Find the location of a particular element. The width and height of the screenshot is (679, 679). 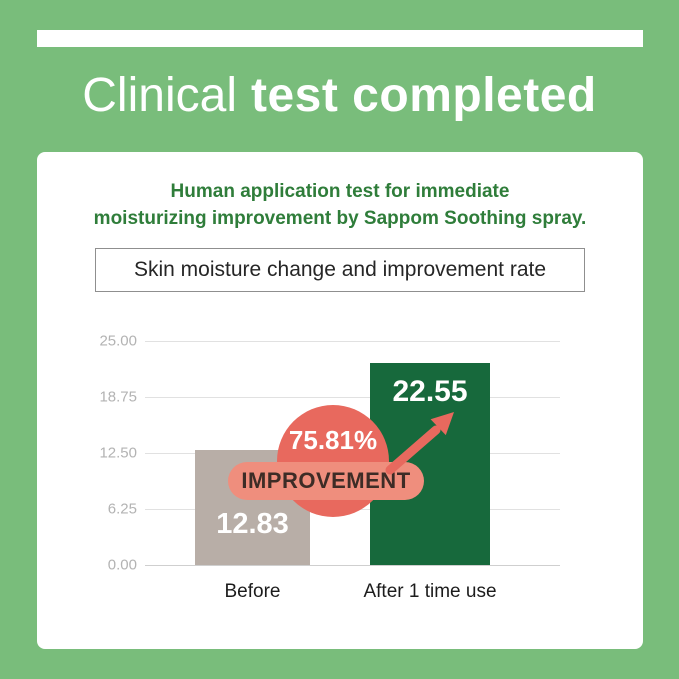

y-tick: 25.00 is located at coordinates (118, 341).